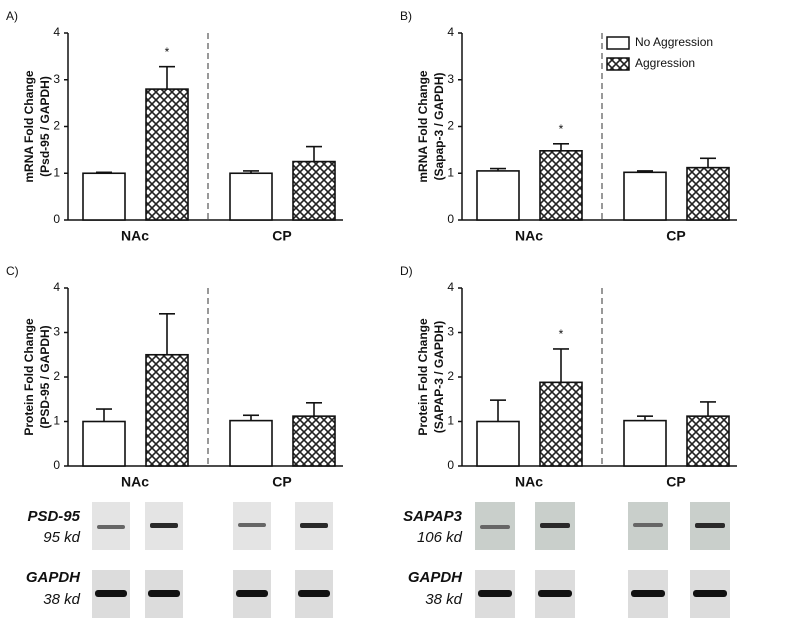 Image resolution: width=800 pixels, height=628 pixels. I want to click on panel-label: D), so click(406, 271).